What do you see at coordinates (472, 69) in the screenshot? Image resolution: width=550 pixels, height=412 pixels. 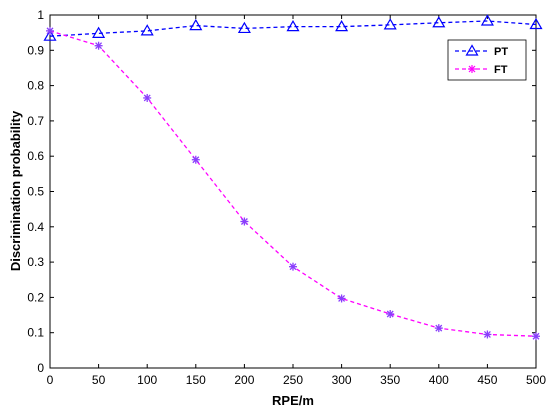 I see `legend-ft-marker` at bounding box center [472, 69].